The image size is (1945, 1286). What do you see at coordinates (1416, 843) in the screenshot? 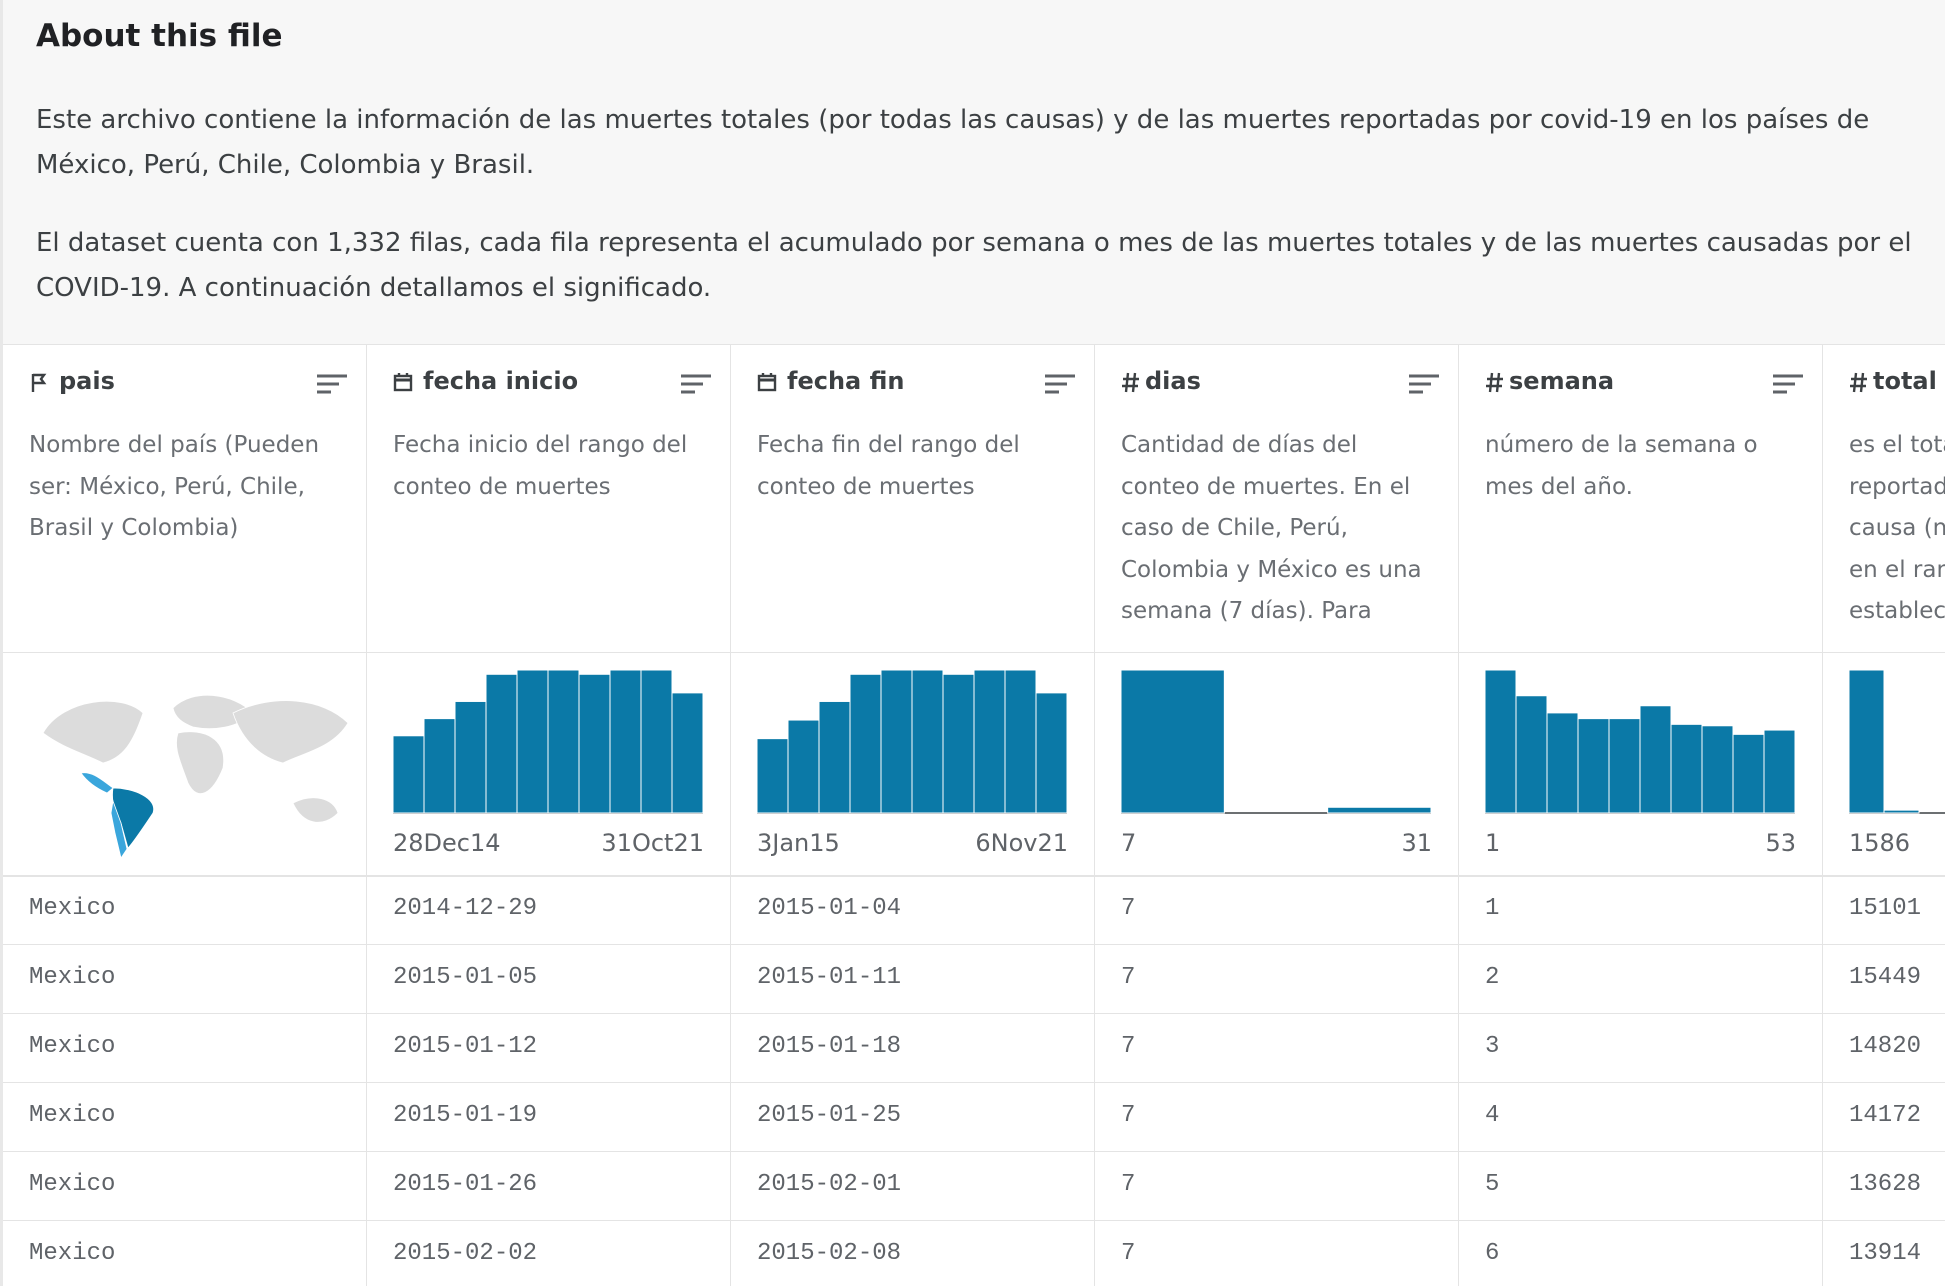
I see `range-label: 31` at bounding box center [1416, 843].